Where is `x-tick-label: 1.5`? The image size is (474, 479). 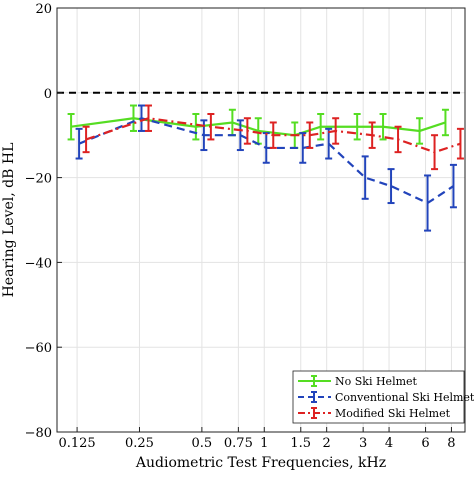 x-tick-label: 1.5 is located at coordinates (300, 443).